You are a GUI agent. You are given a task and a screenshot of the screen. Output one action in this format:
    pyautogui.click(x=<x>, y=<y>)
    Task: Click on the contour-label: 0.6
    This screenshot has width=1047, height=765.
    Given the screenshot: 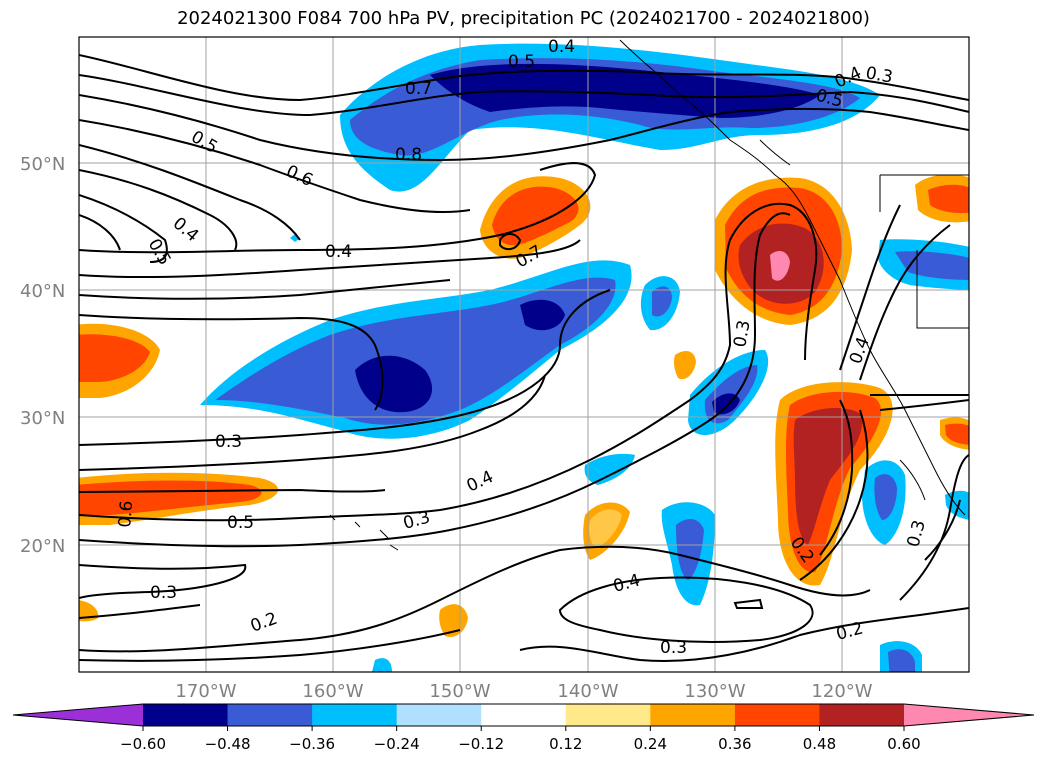 What is the action you would take?
    pyautogui.click(x=126, y=514)
    